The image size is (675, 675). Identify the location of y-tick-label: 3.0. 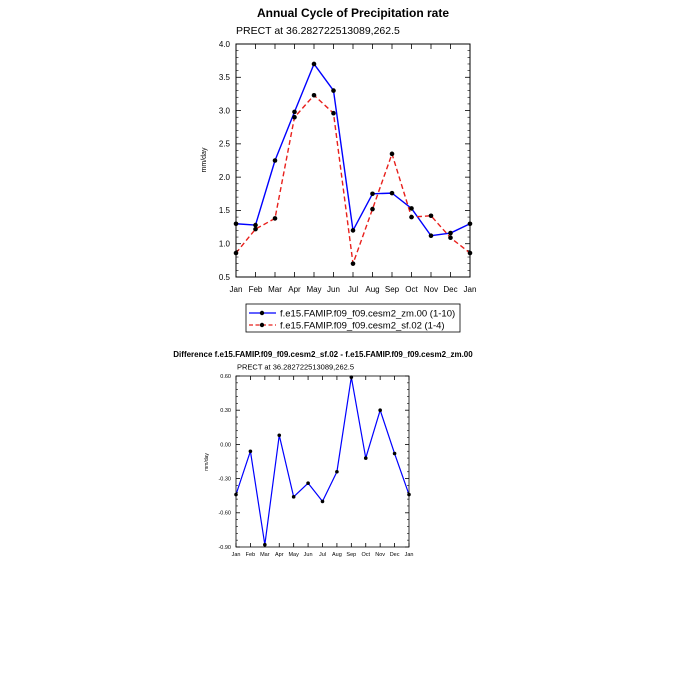
(225, 110).